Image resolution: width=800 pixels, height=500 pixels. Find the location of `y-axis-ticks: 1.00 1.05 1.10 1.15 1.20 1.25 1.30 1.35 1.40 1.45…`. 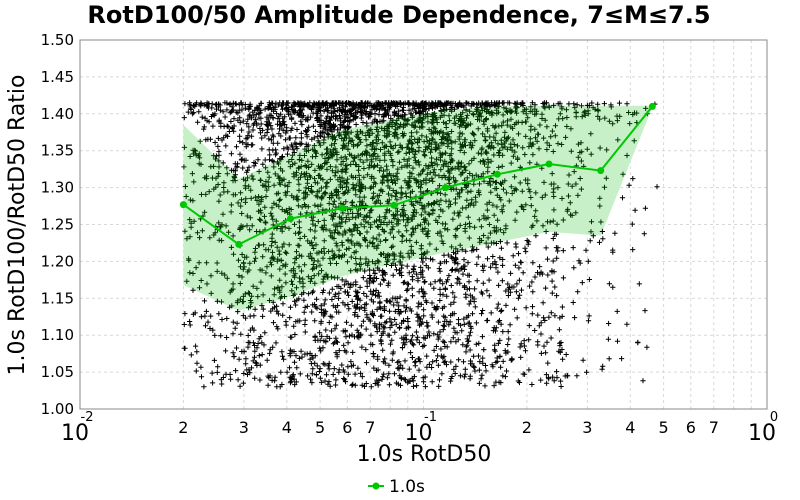

y-axis-ticks: 1.00 1.05 1.10 1.15 1.20 1.25 1.30 1.35 1.40 1.45… is located at coordinates (57, 224).